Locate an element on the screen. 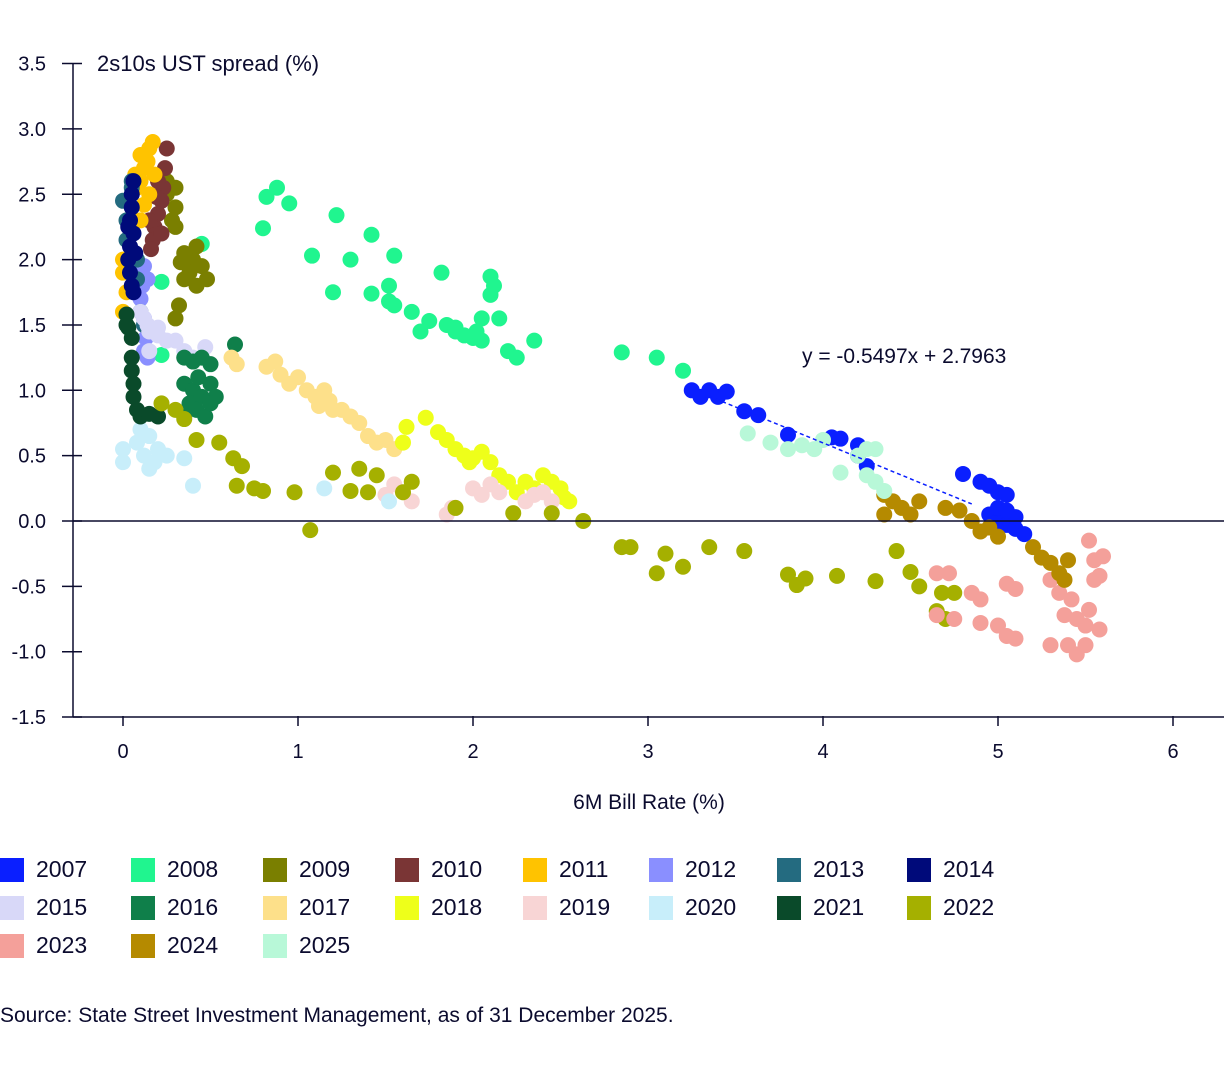 This screenshot has width=1224, height=1080. legend-item-2020: 2020 is located at coordinates (692, 907).